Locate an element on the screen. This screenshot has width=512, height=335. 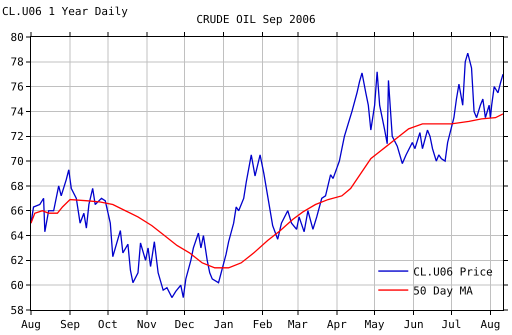
chart-subtitle: CL.U06 1 Year Daily is located at coordinates (65, 11).